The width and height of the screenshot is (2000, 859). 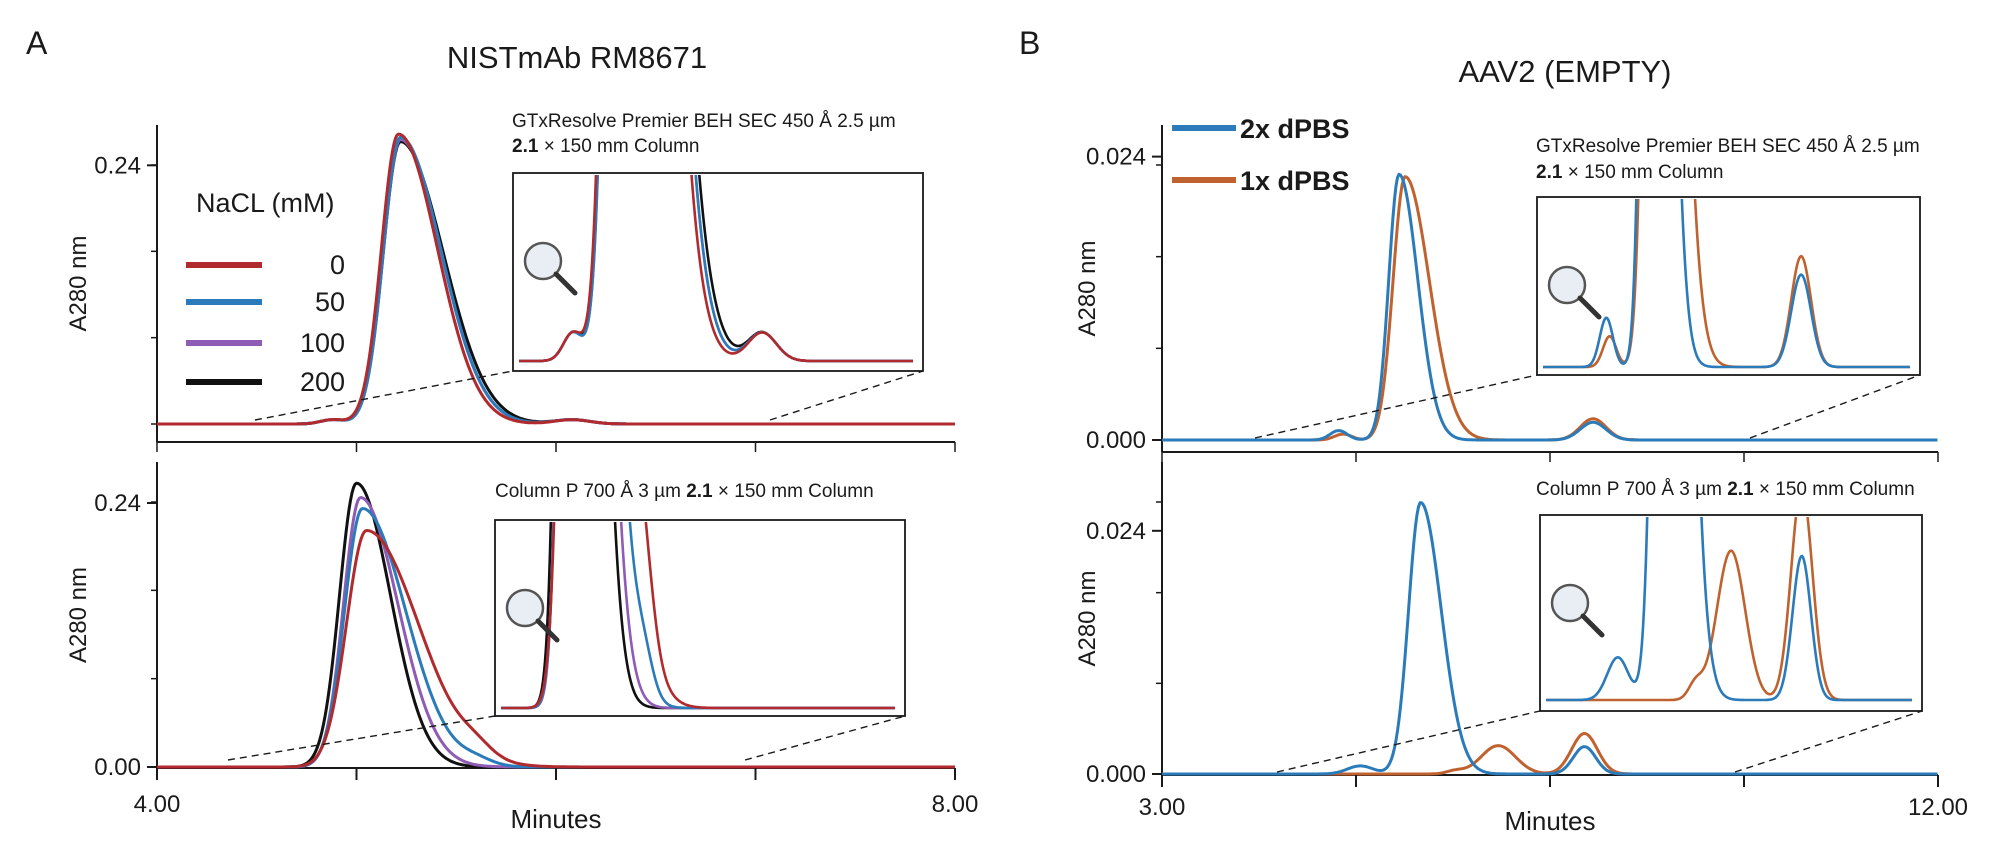 What do you see at coordinates (322, 382) in the screenshot?
I see `legend-label: 200` at bounding box center [322, 382].